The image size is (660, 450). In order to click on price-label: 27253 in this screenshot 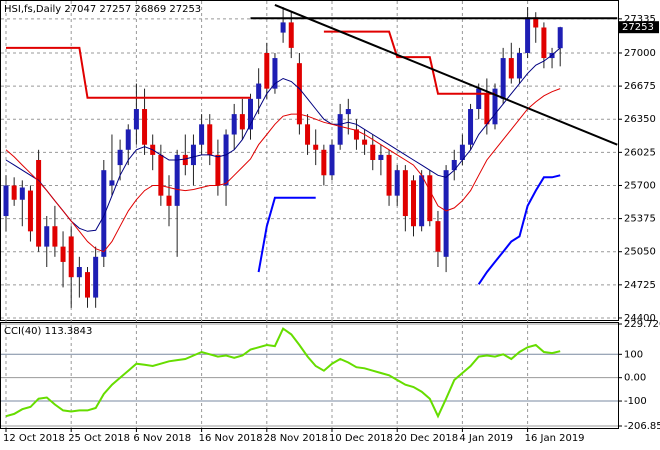, I will do `click(638, 27)`.